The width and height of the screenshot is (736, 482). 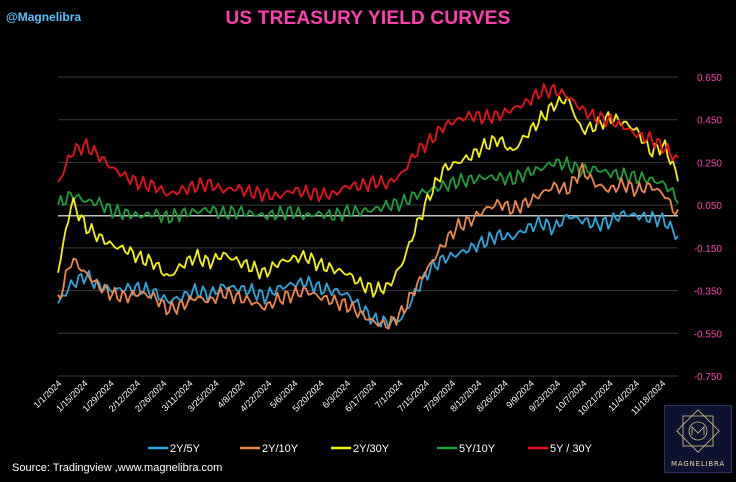 What do you see at coordinates (709, 121) in the screenshot?
I see `y-tick-label: 0.450` at bounding box center [709, 121].